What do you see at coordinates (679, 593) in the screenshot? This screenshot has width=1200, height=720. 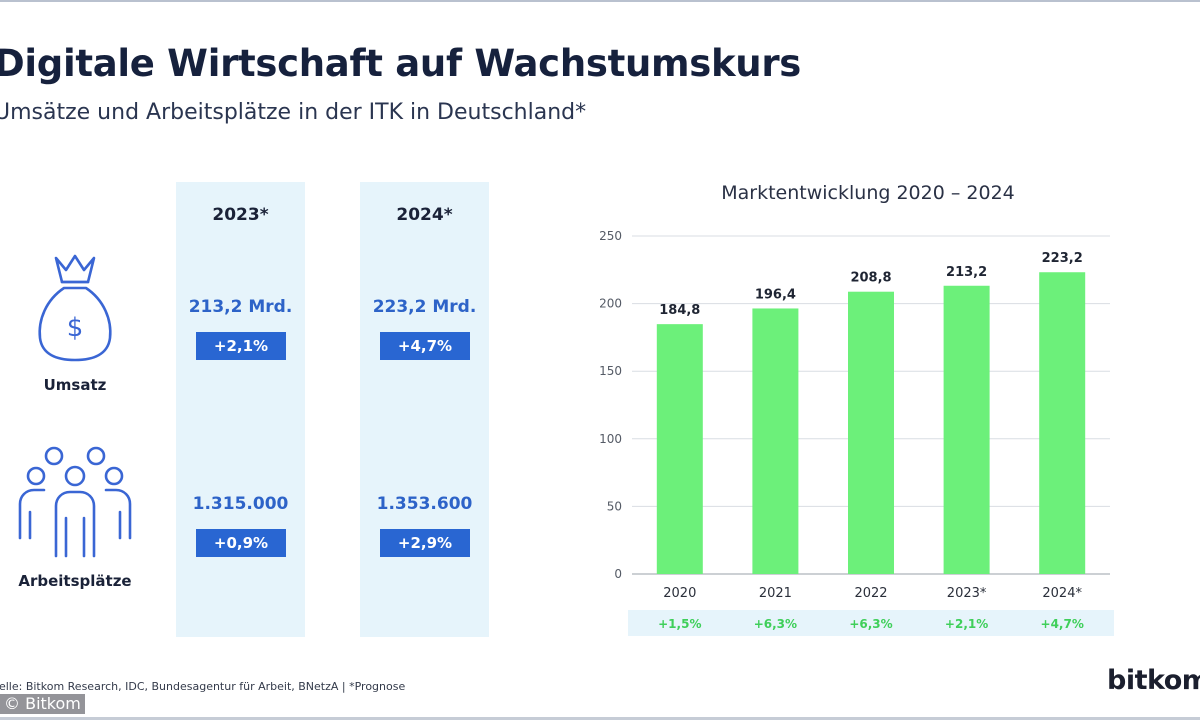 I see `x-tick-label: 2020` at bounding box center [679, 593].